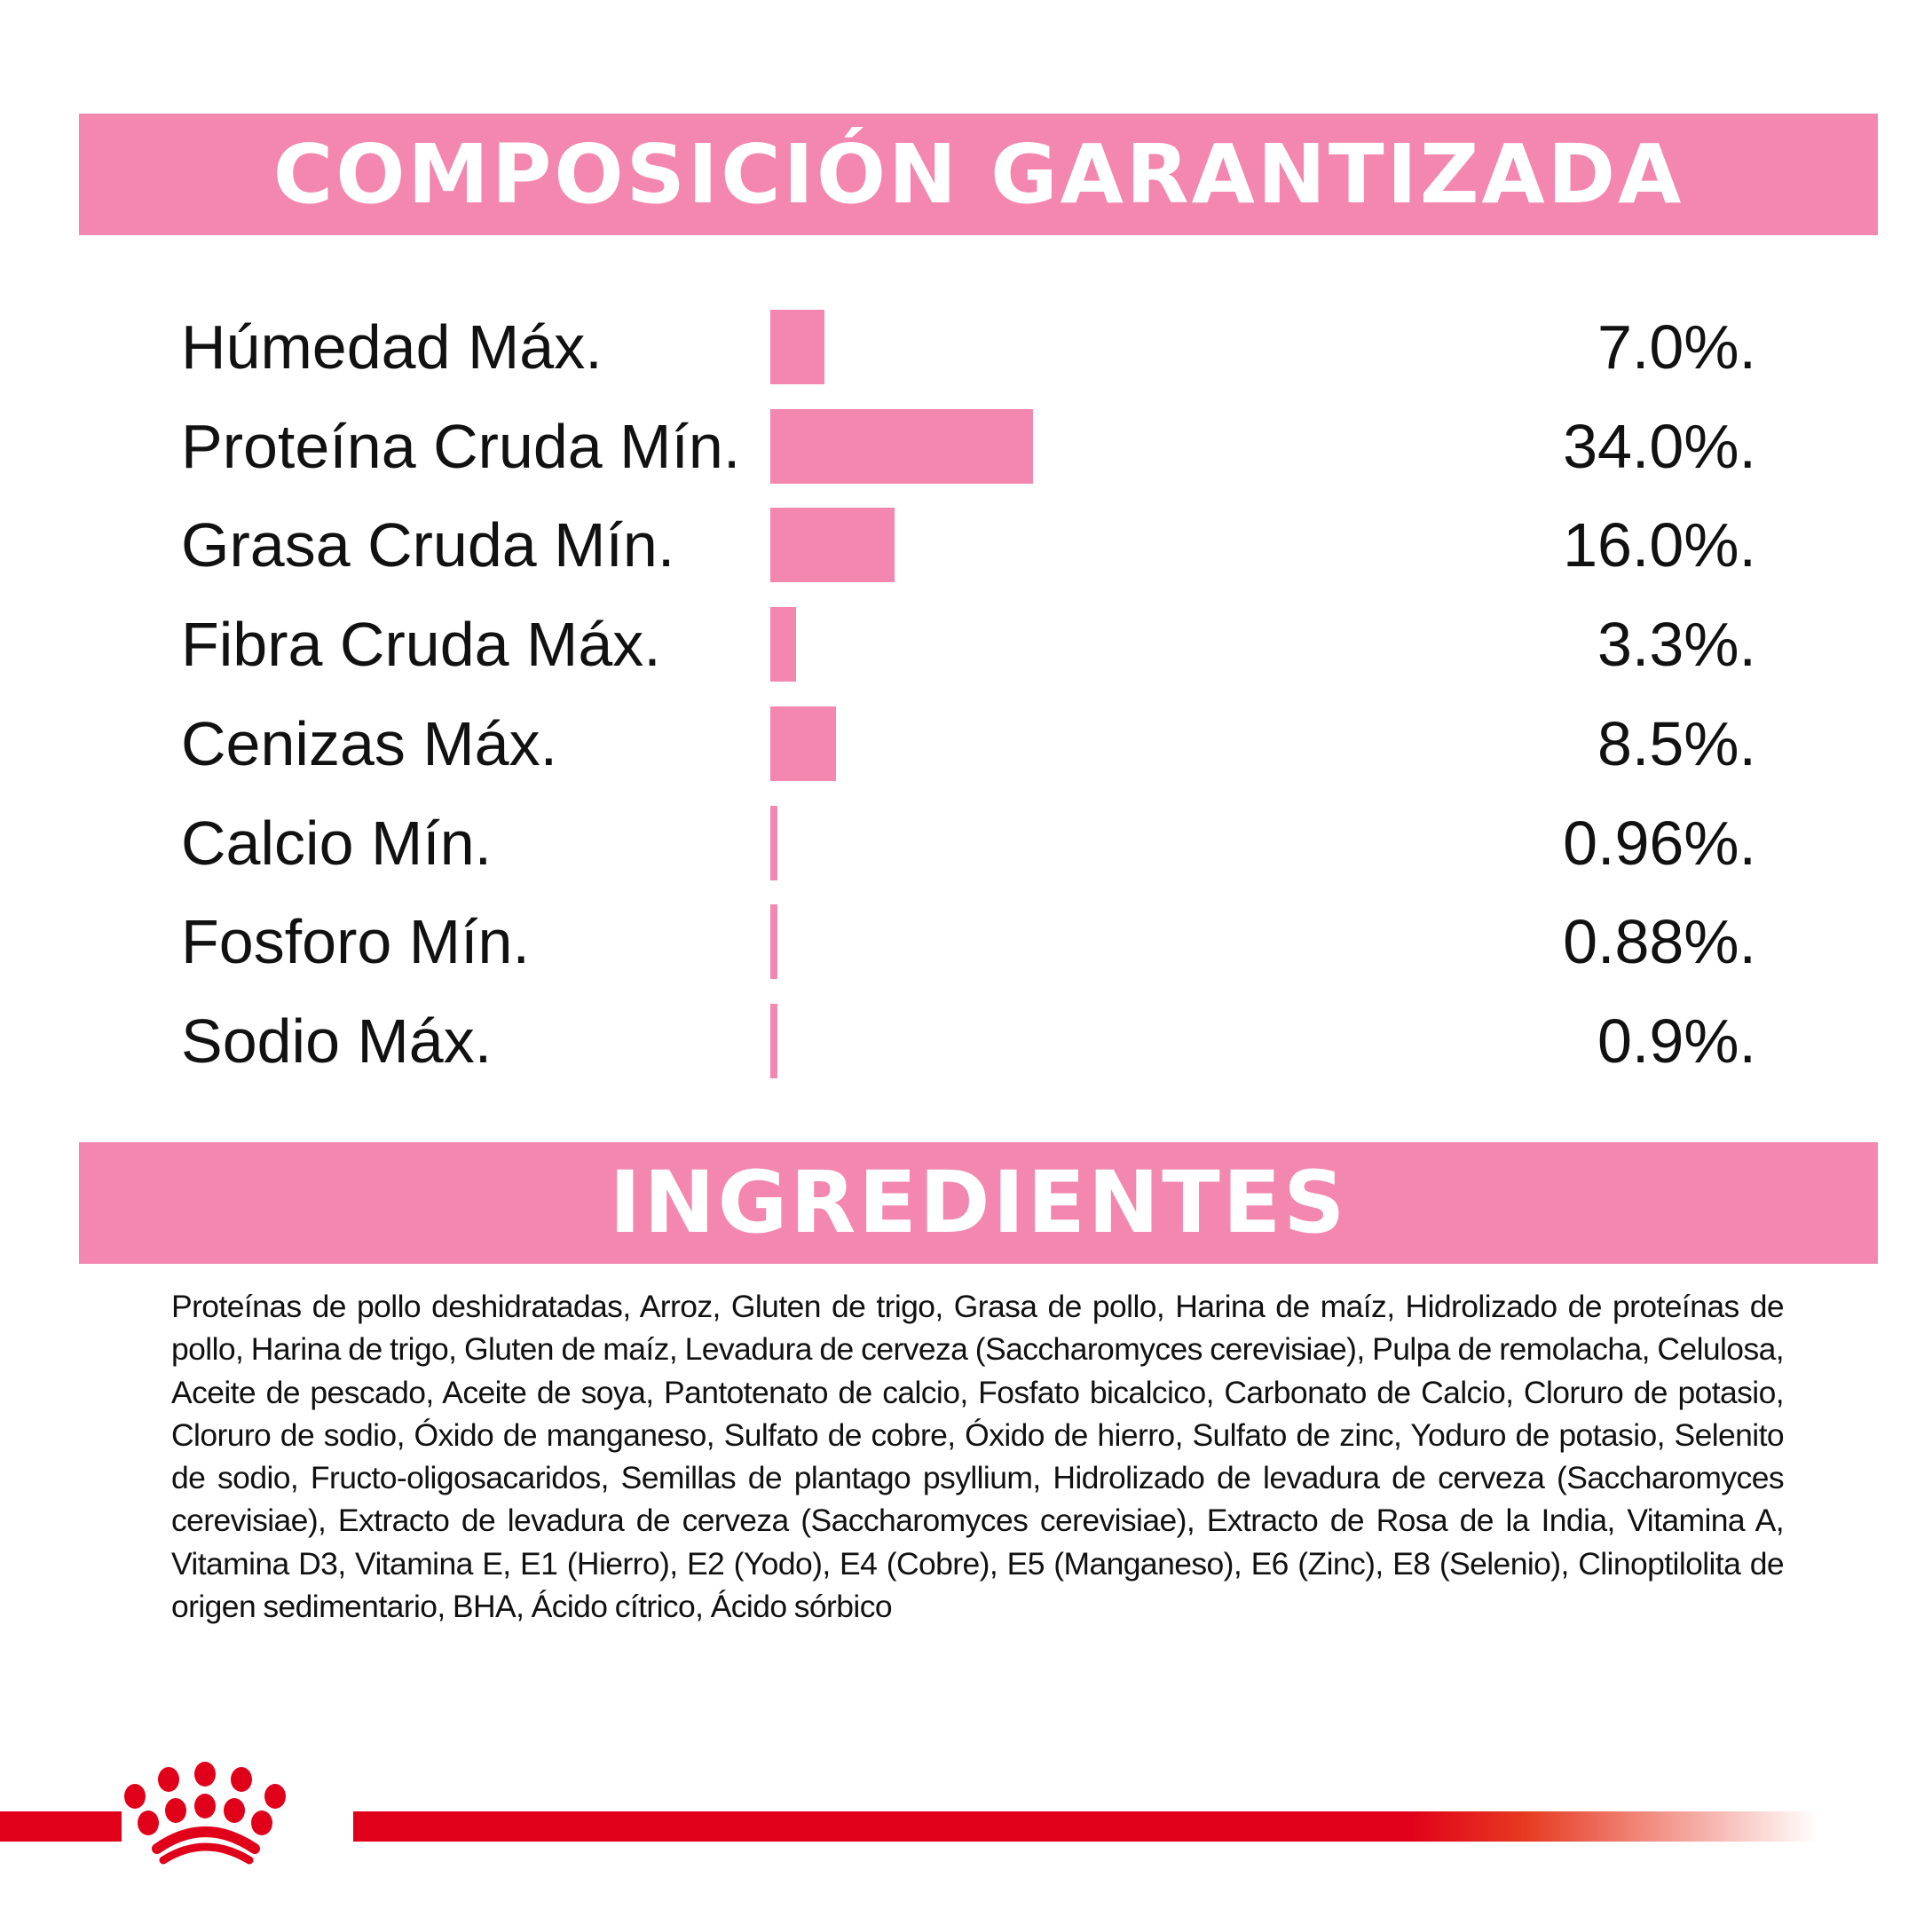 The height and width of the screenshot is (1925, 1932). Describe the element at coordinates (966, 644) in the screenshot. I see `composition-row: Fibra Cruda Máx. 3.3%.` at that location.